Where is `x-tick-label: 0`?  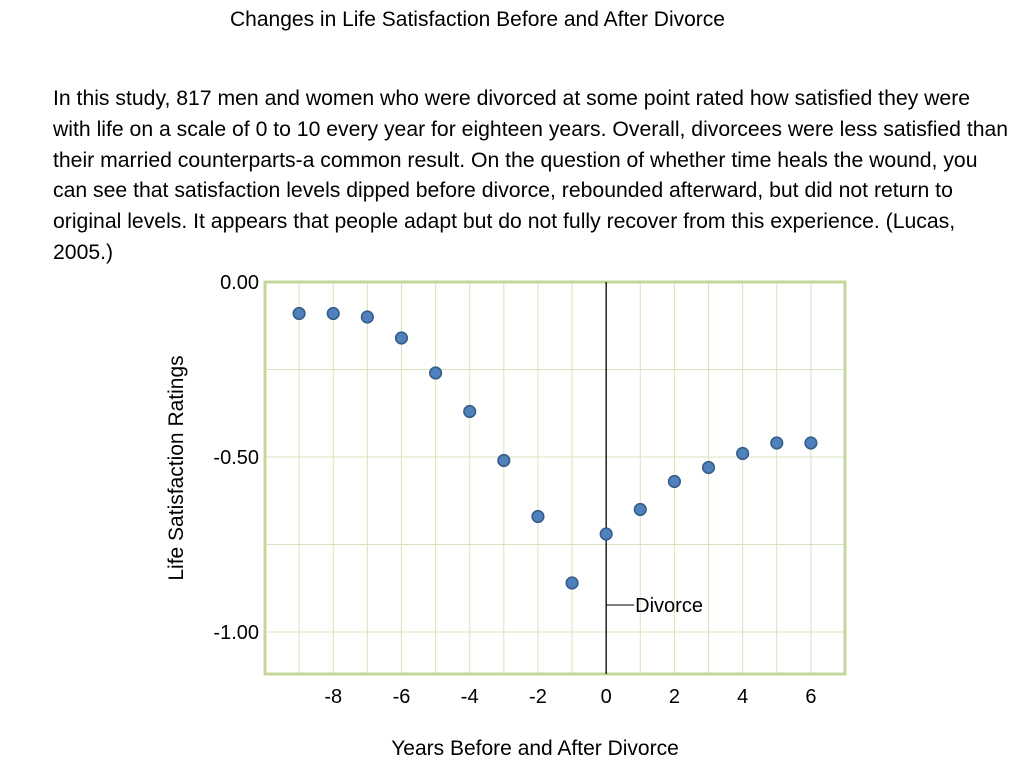 x-tick-label: 0 is located at coordinates (606, 697).